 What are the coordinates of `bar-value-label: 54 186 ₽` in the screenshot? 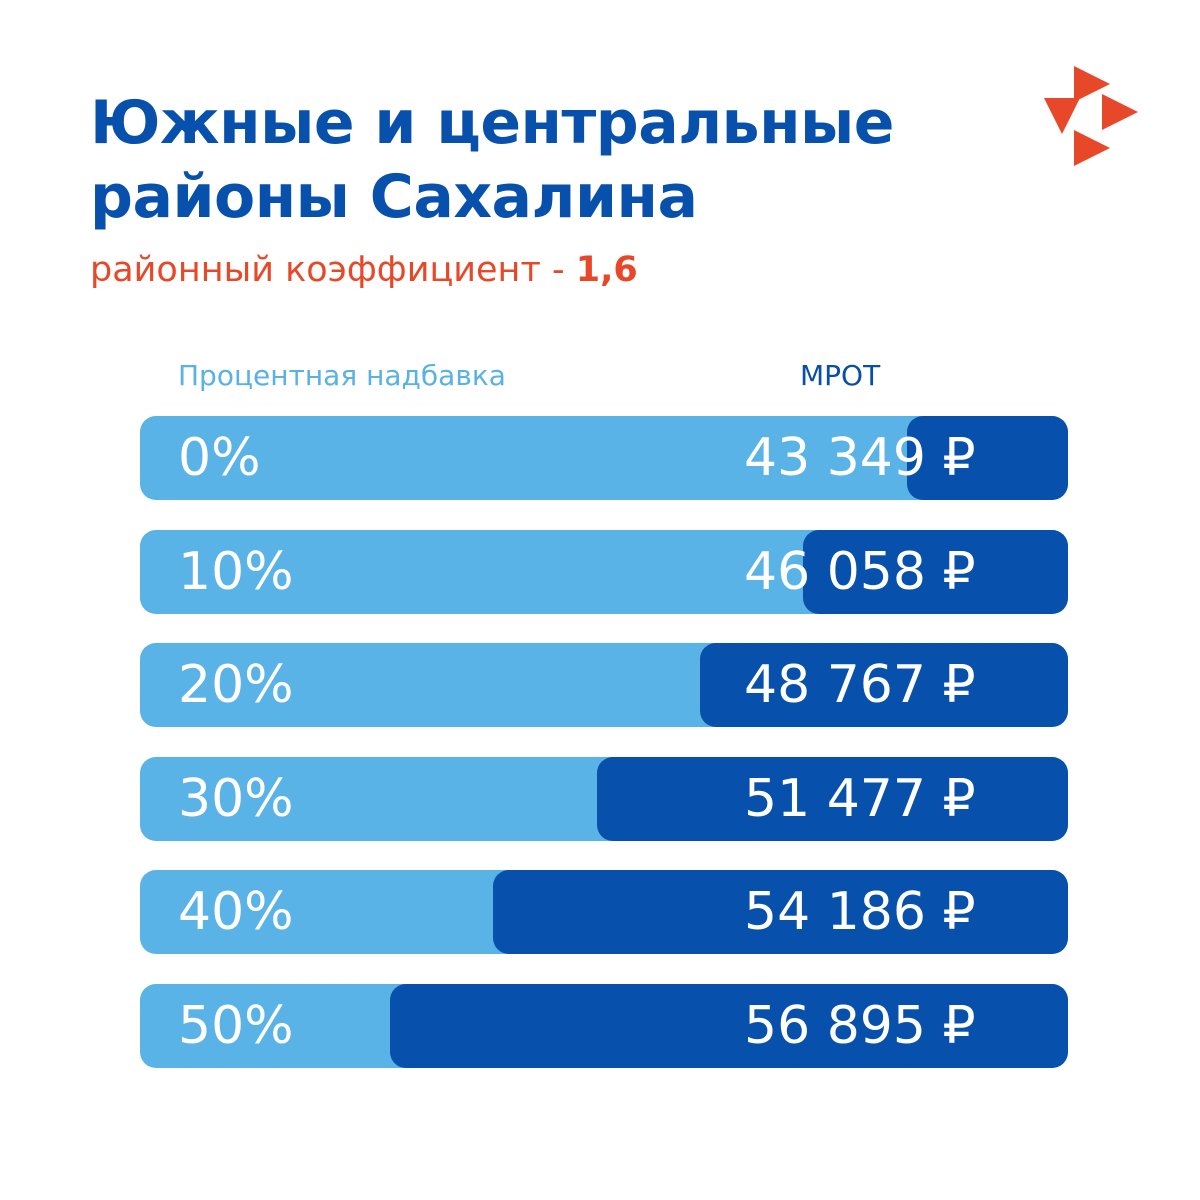 It's located at (860, 912).